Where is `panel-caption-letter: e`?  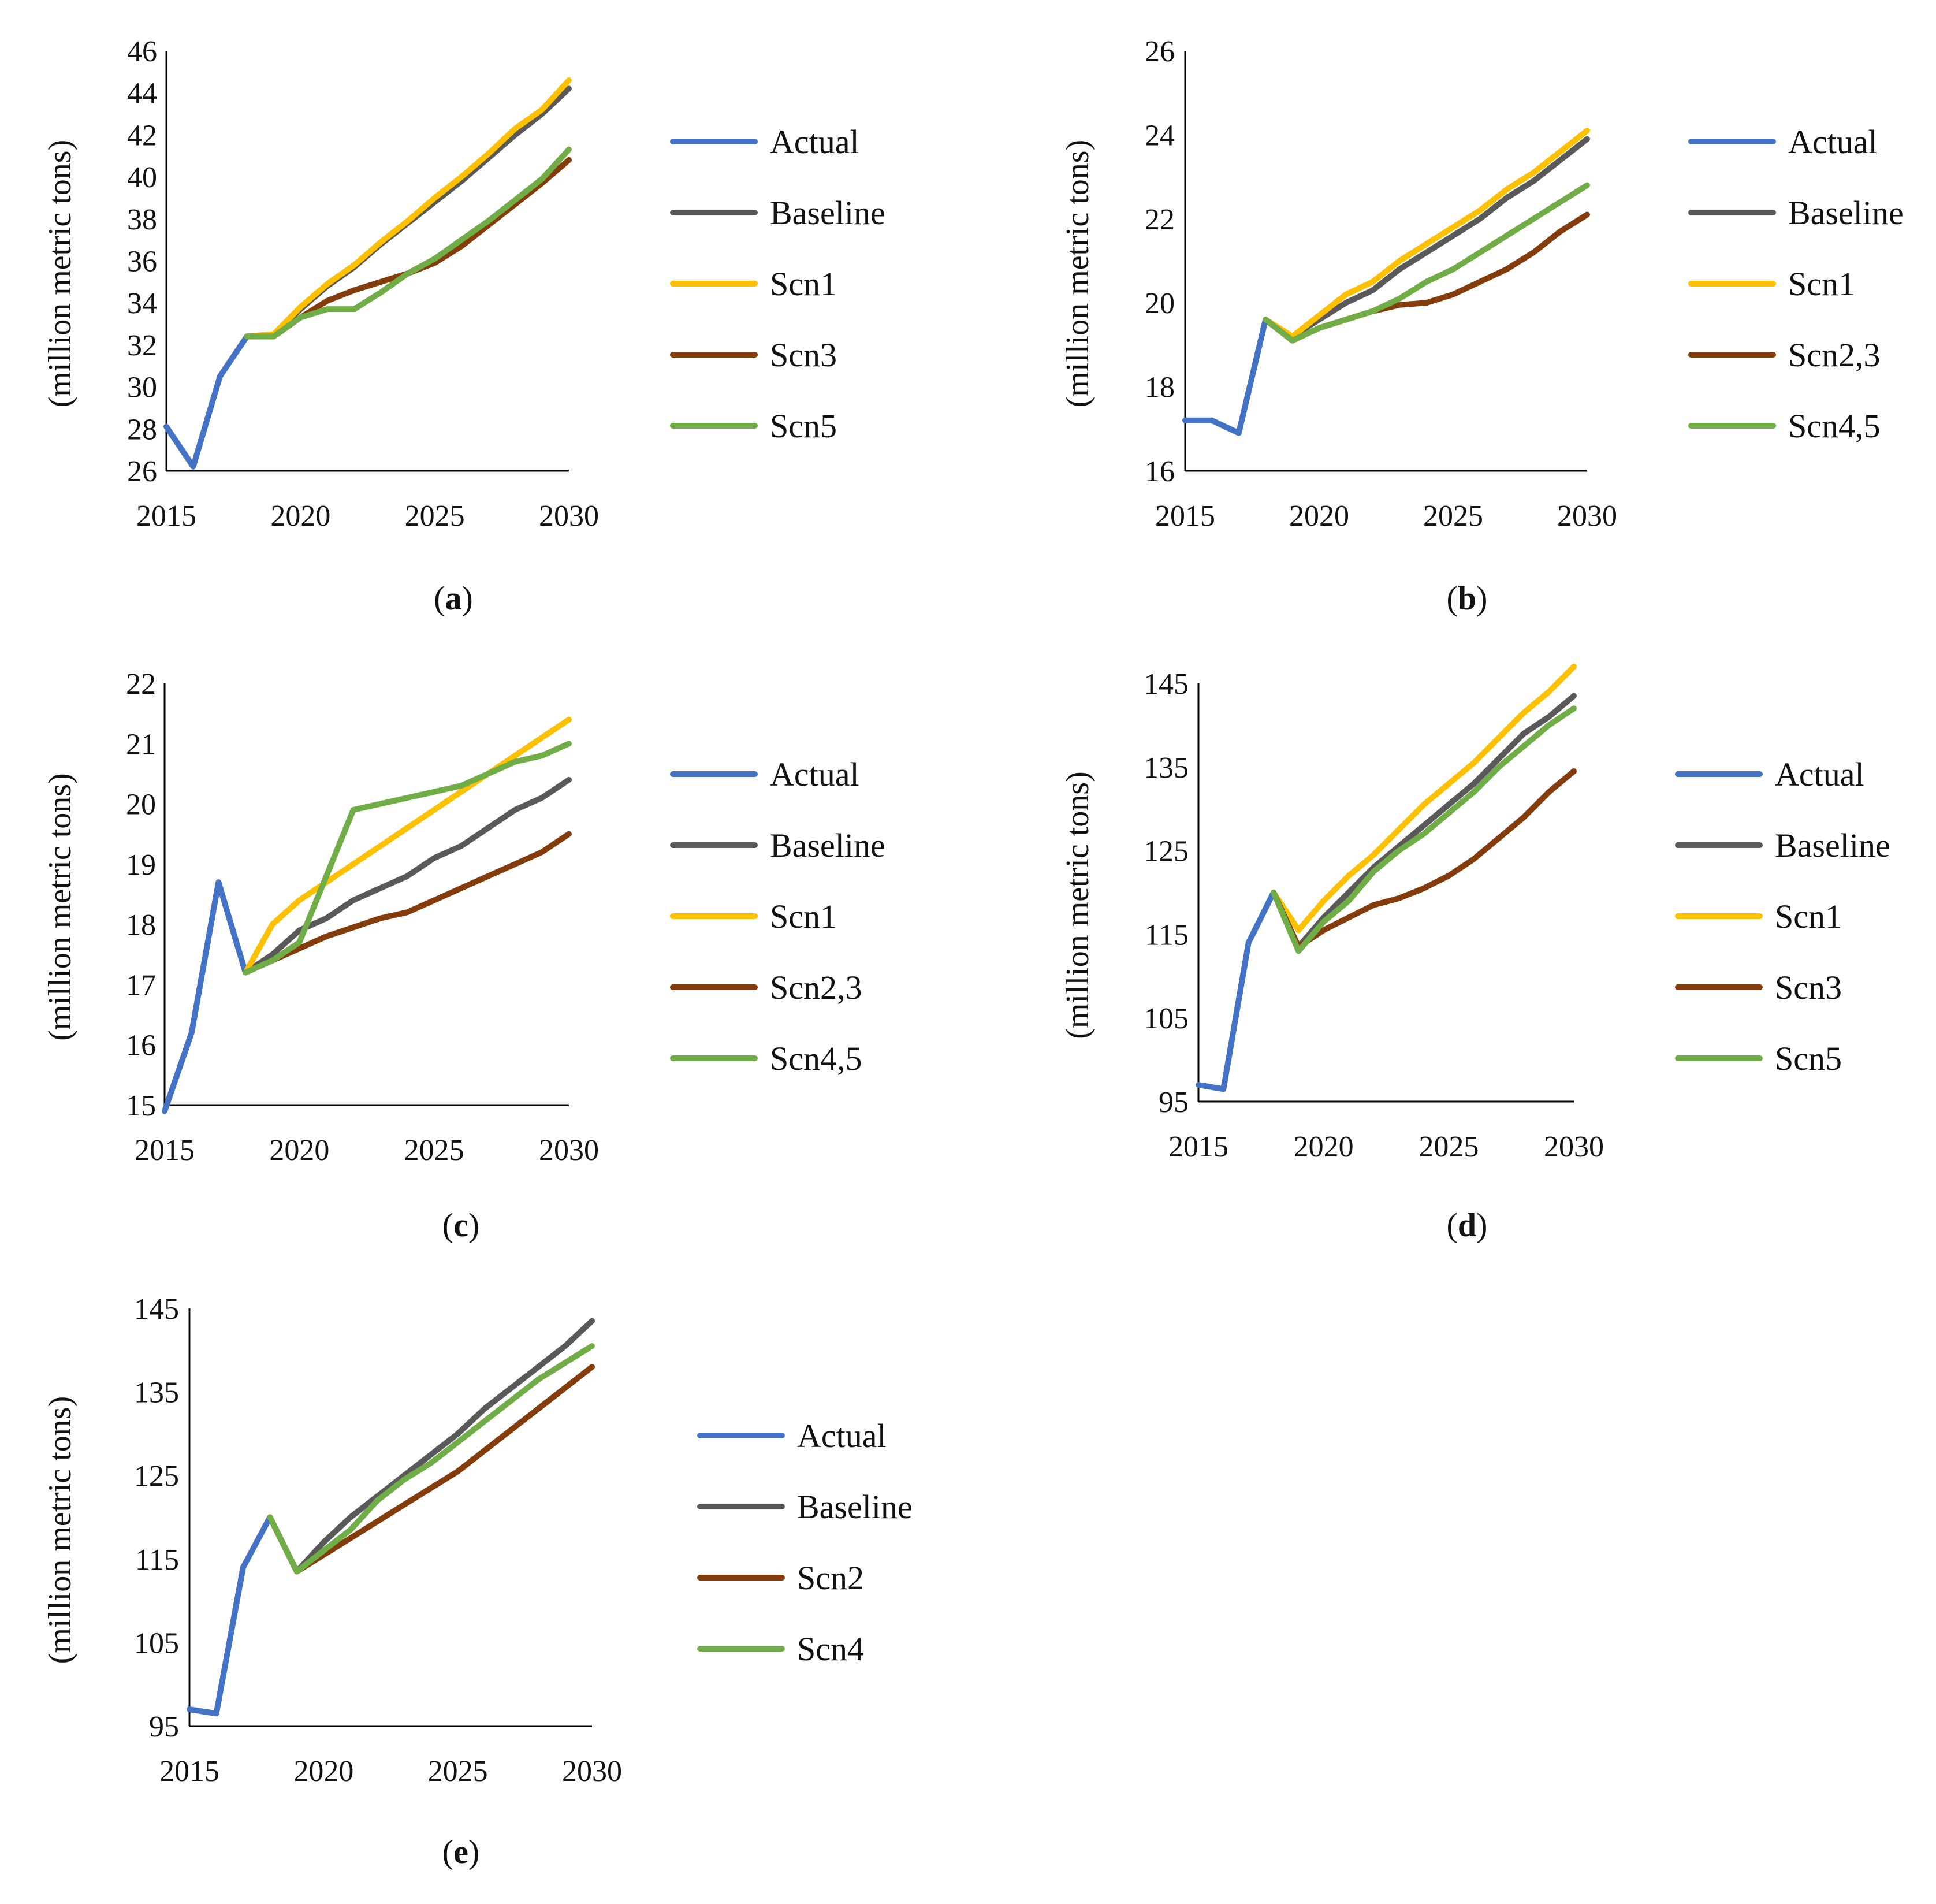 panel-caption-letter: e is located at coordinates (460, 1851).